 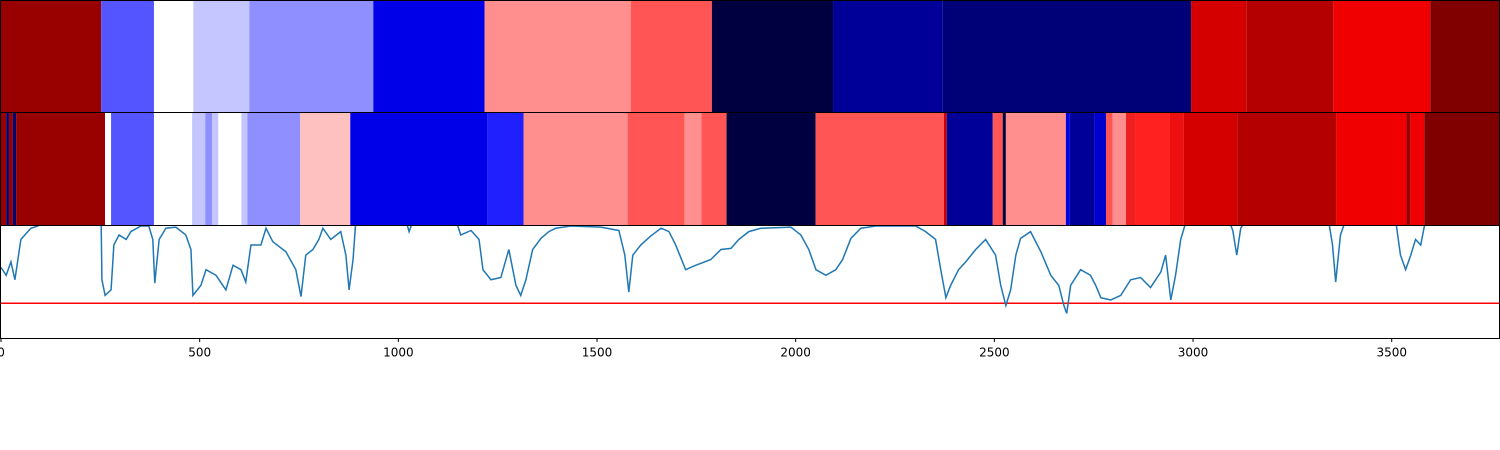 What do you see at coordinates (2, 353) in the screenshot?
I see `x-tick-label: 0` at bounding box center [2, 353].